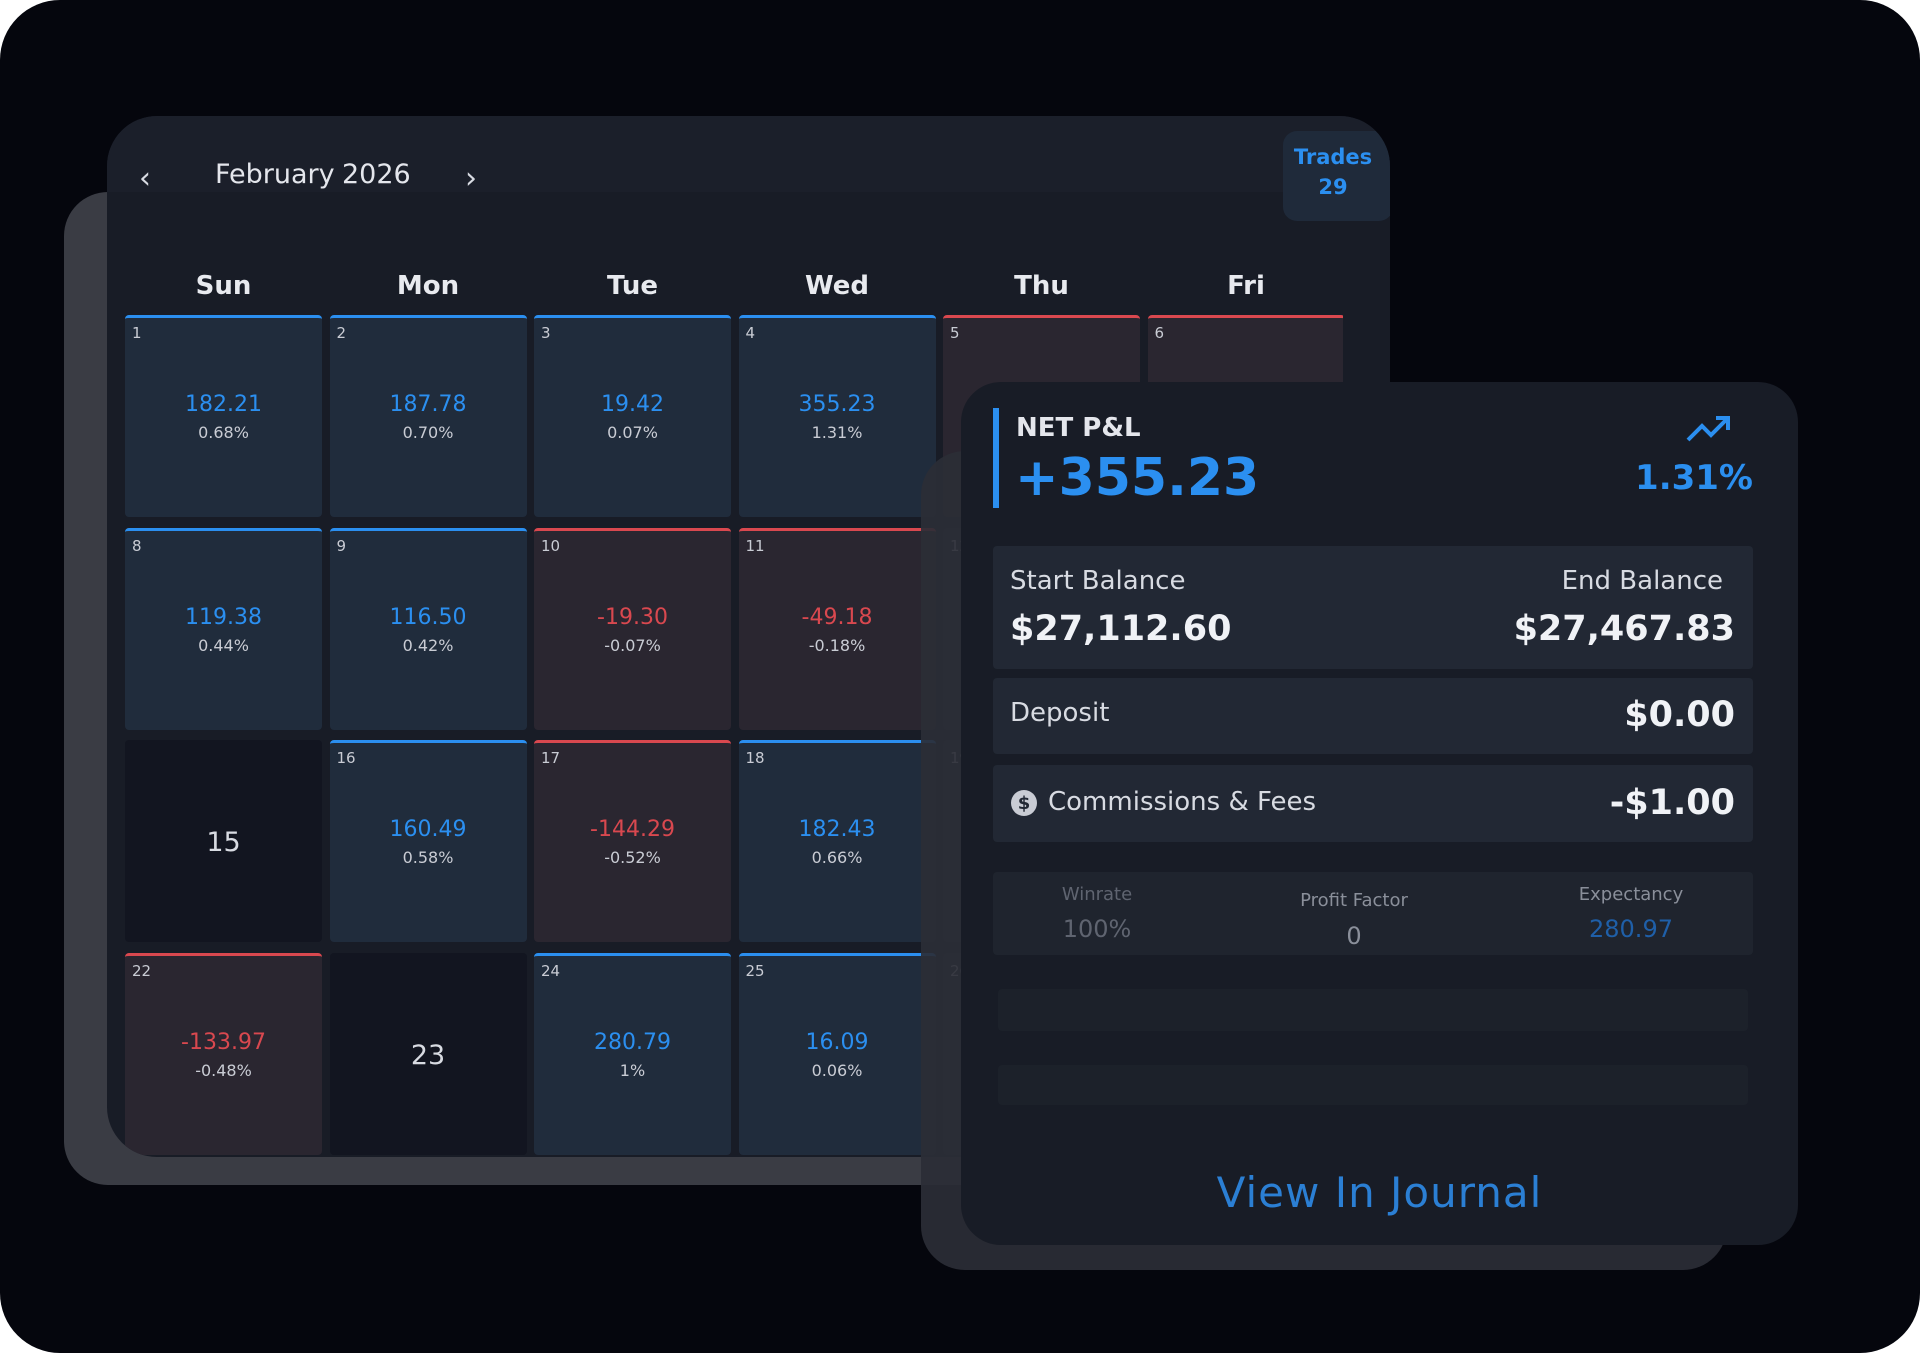 The height and width of the screenshot is (1353, 1920). Describe the element at coordinates (223, 617) in the screenshot. I see `day-pnl: 119.38` at that location.